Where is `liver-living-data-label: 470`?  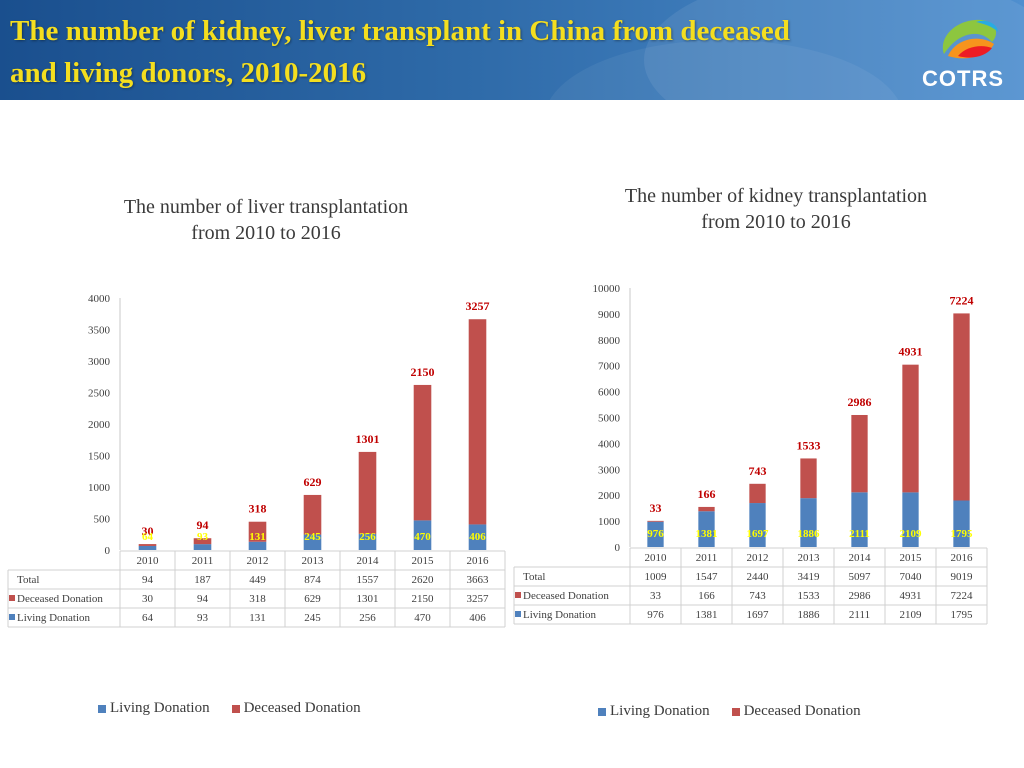
liver-living-data-label: 470 is located at coordinates (422, 537).